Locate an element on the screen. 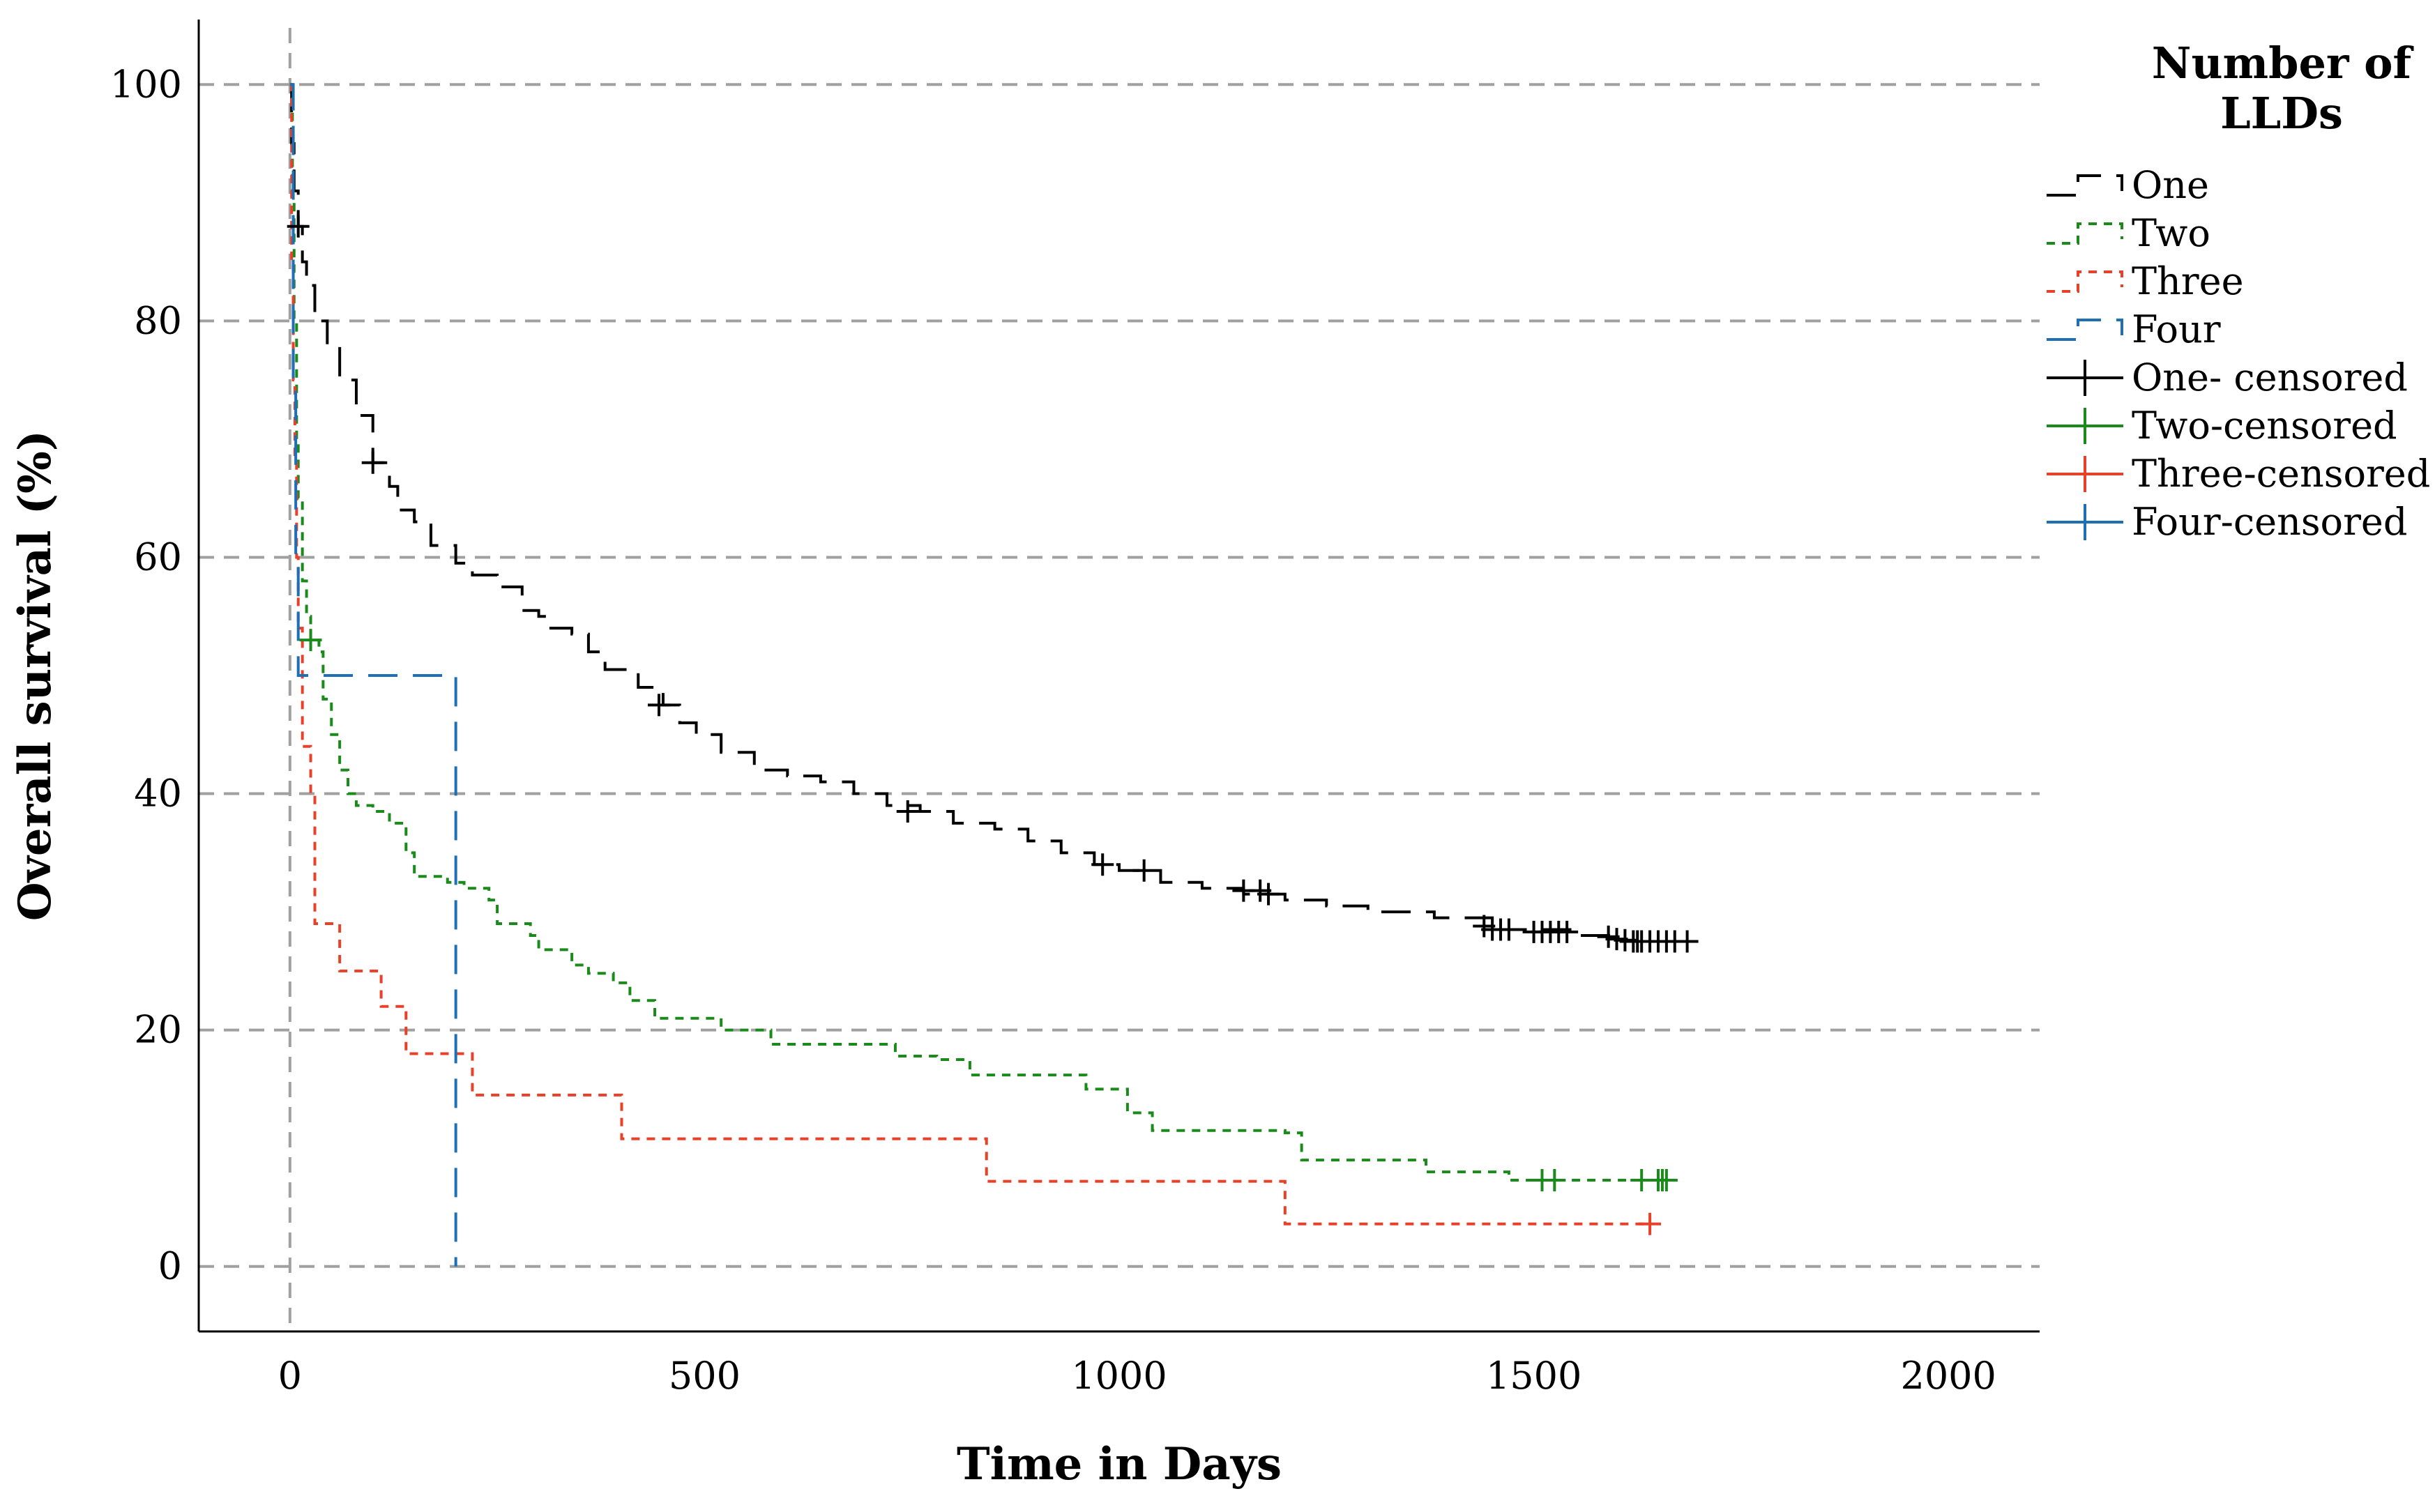  legend-label-two: Two is located at coordinates (2171, 233).